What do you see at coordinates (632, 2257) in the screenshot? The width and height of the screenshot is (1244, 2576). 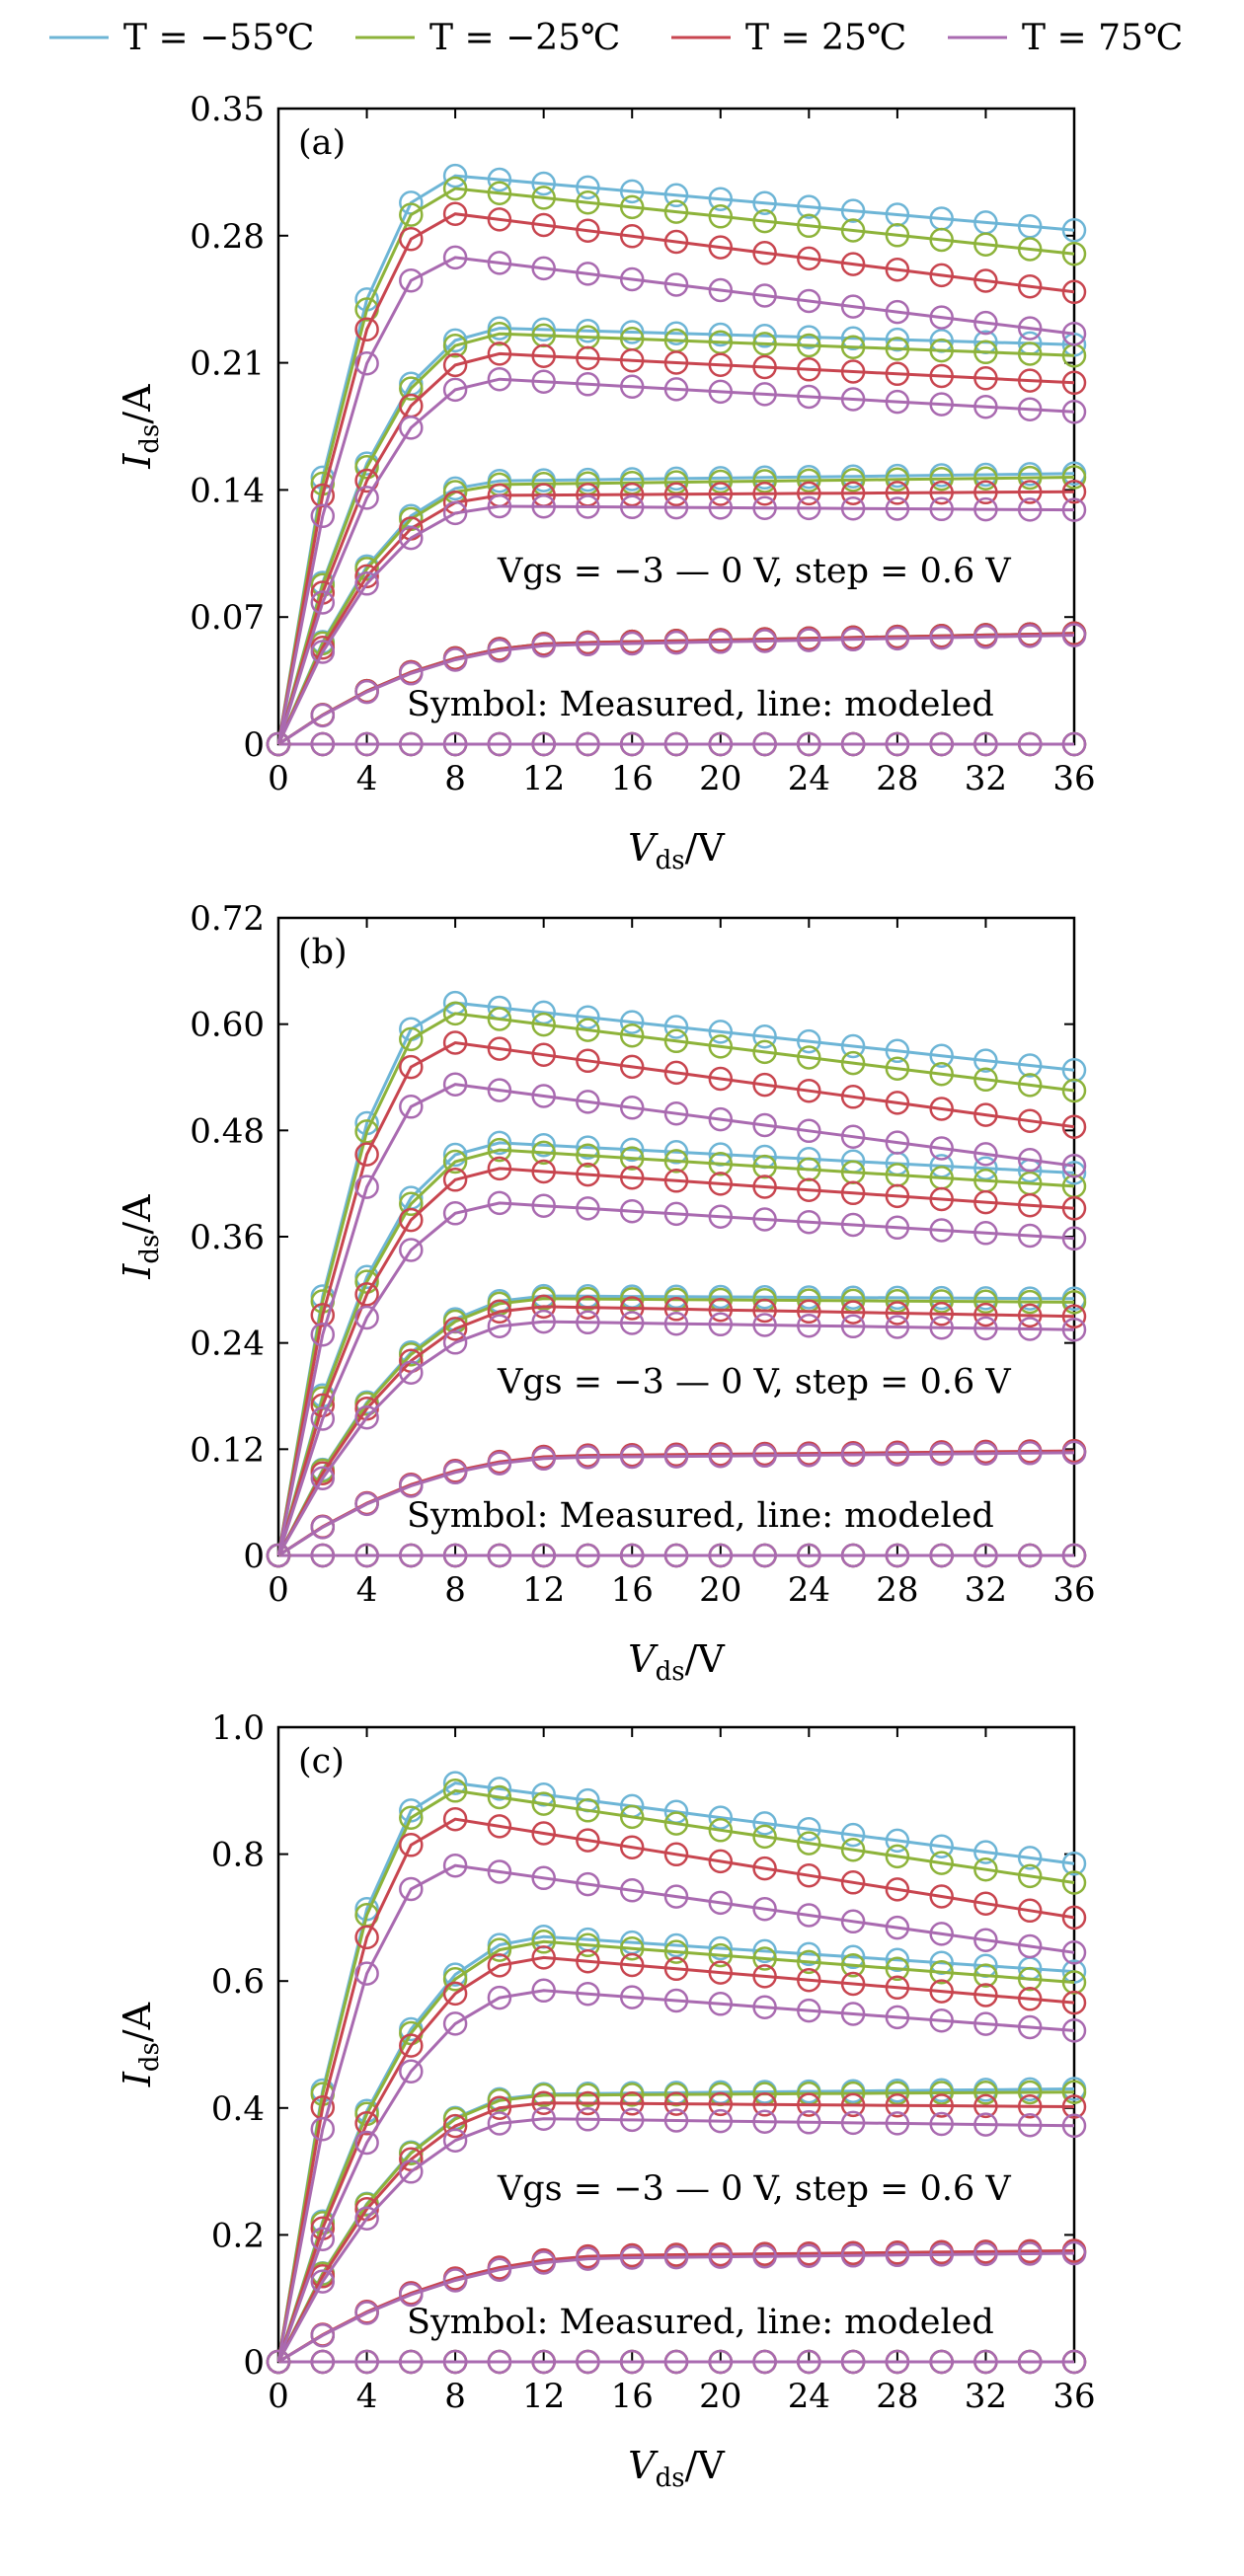 I see `measured-point-p2-vgs1-s3-x8` at bounding box center [632, 2257].